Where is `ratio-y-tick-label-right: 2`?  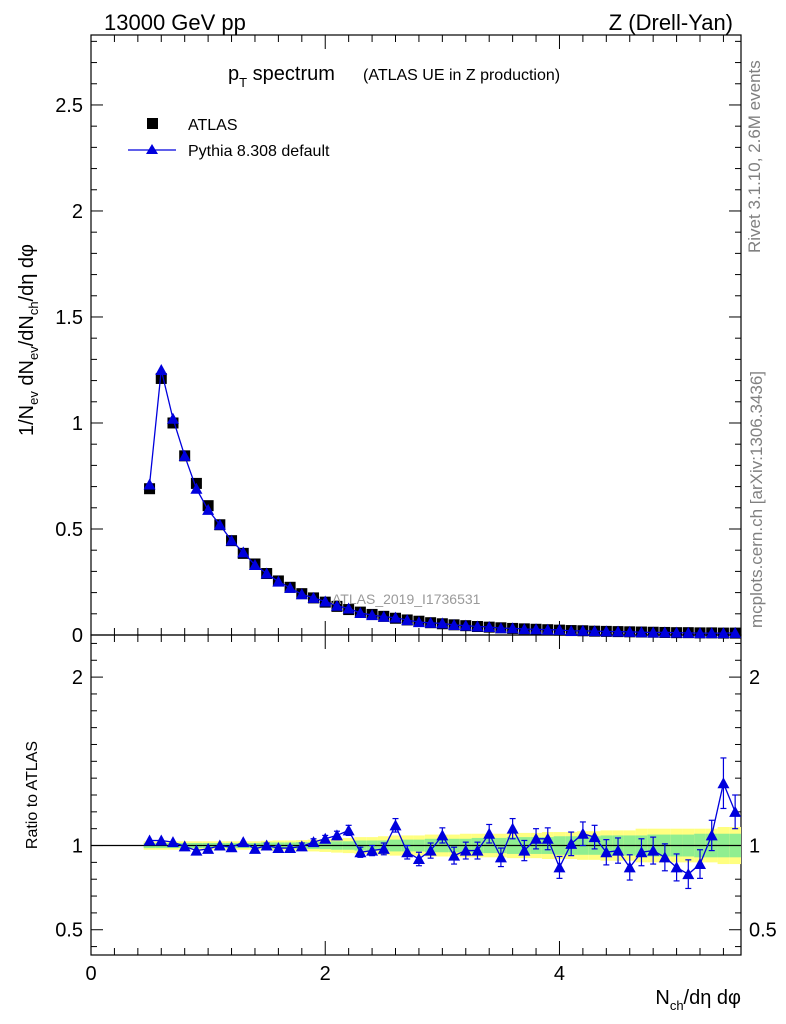
ratio-y-tick-label-right: 2 is located at coordinates (754, 678).